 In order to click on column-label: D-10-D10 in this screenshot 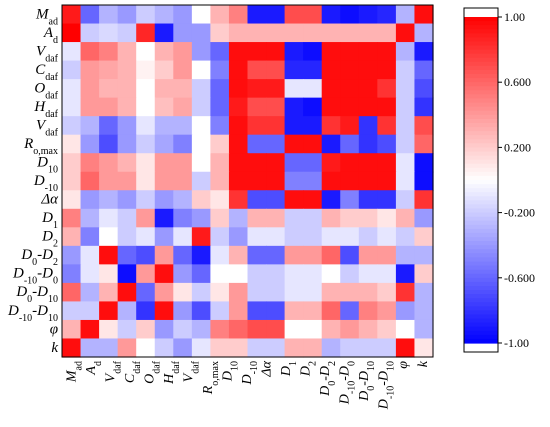, I will do `click(387, 385)`.